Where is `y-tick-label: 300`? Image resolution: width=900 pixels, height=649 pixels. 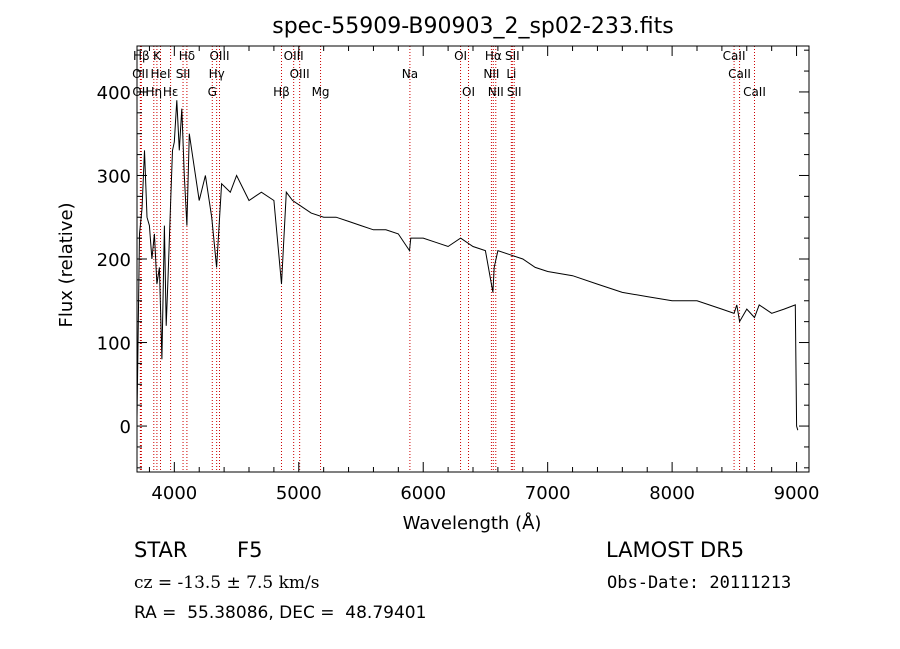
y-tick-label: 300 is located at coordinates (114, 176).